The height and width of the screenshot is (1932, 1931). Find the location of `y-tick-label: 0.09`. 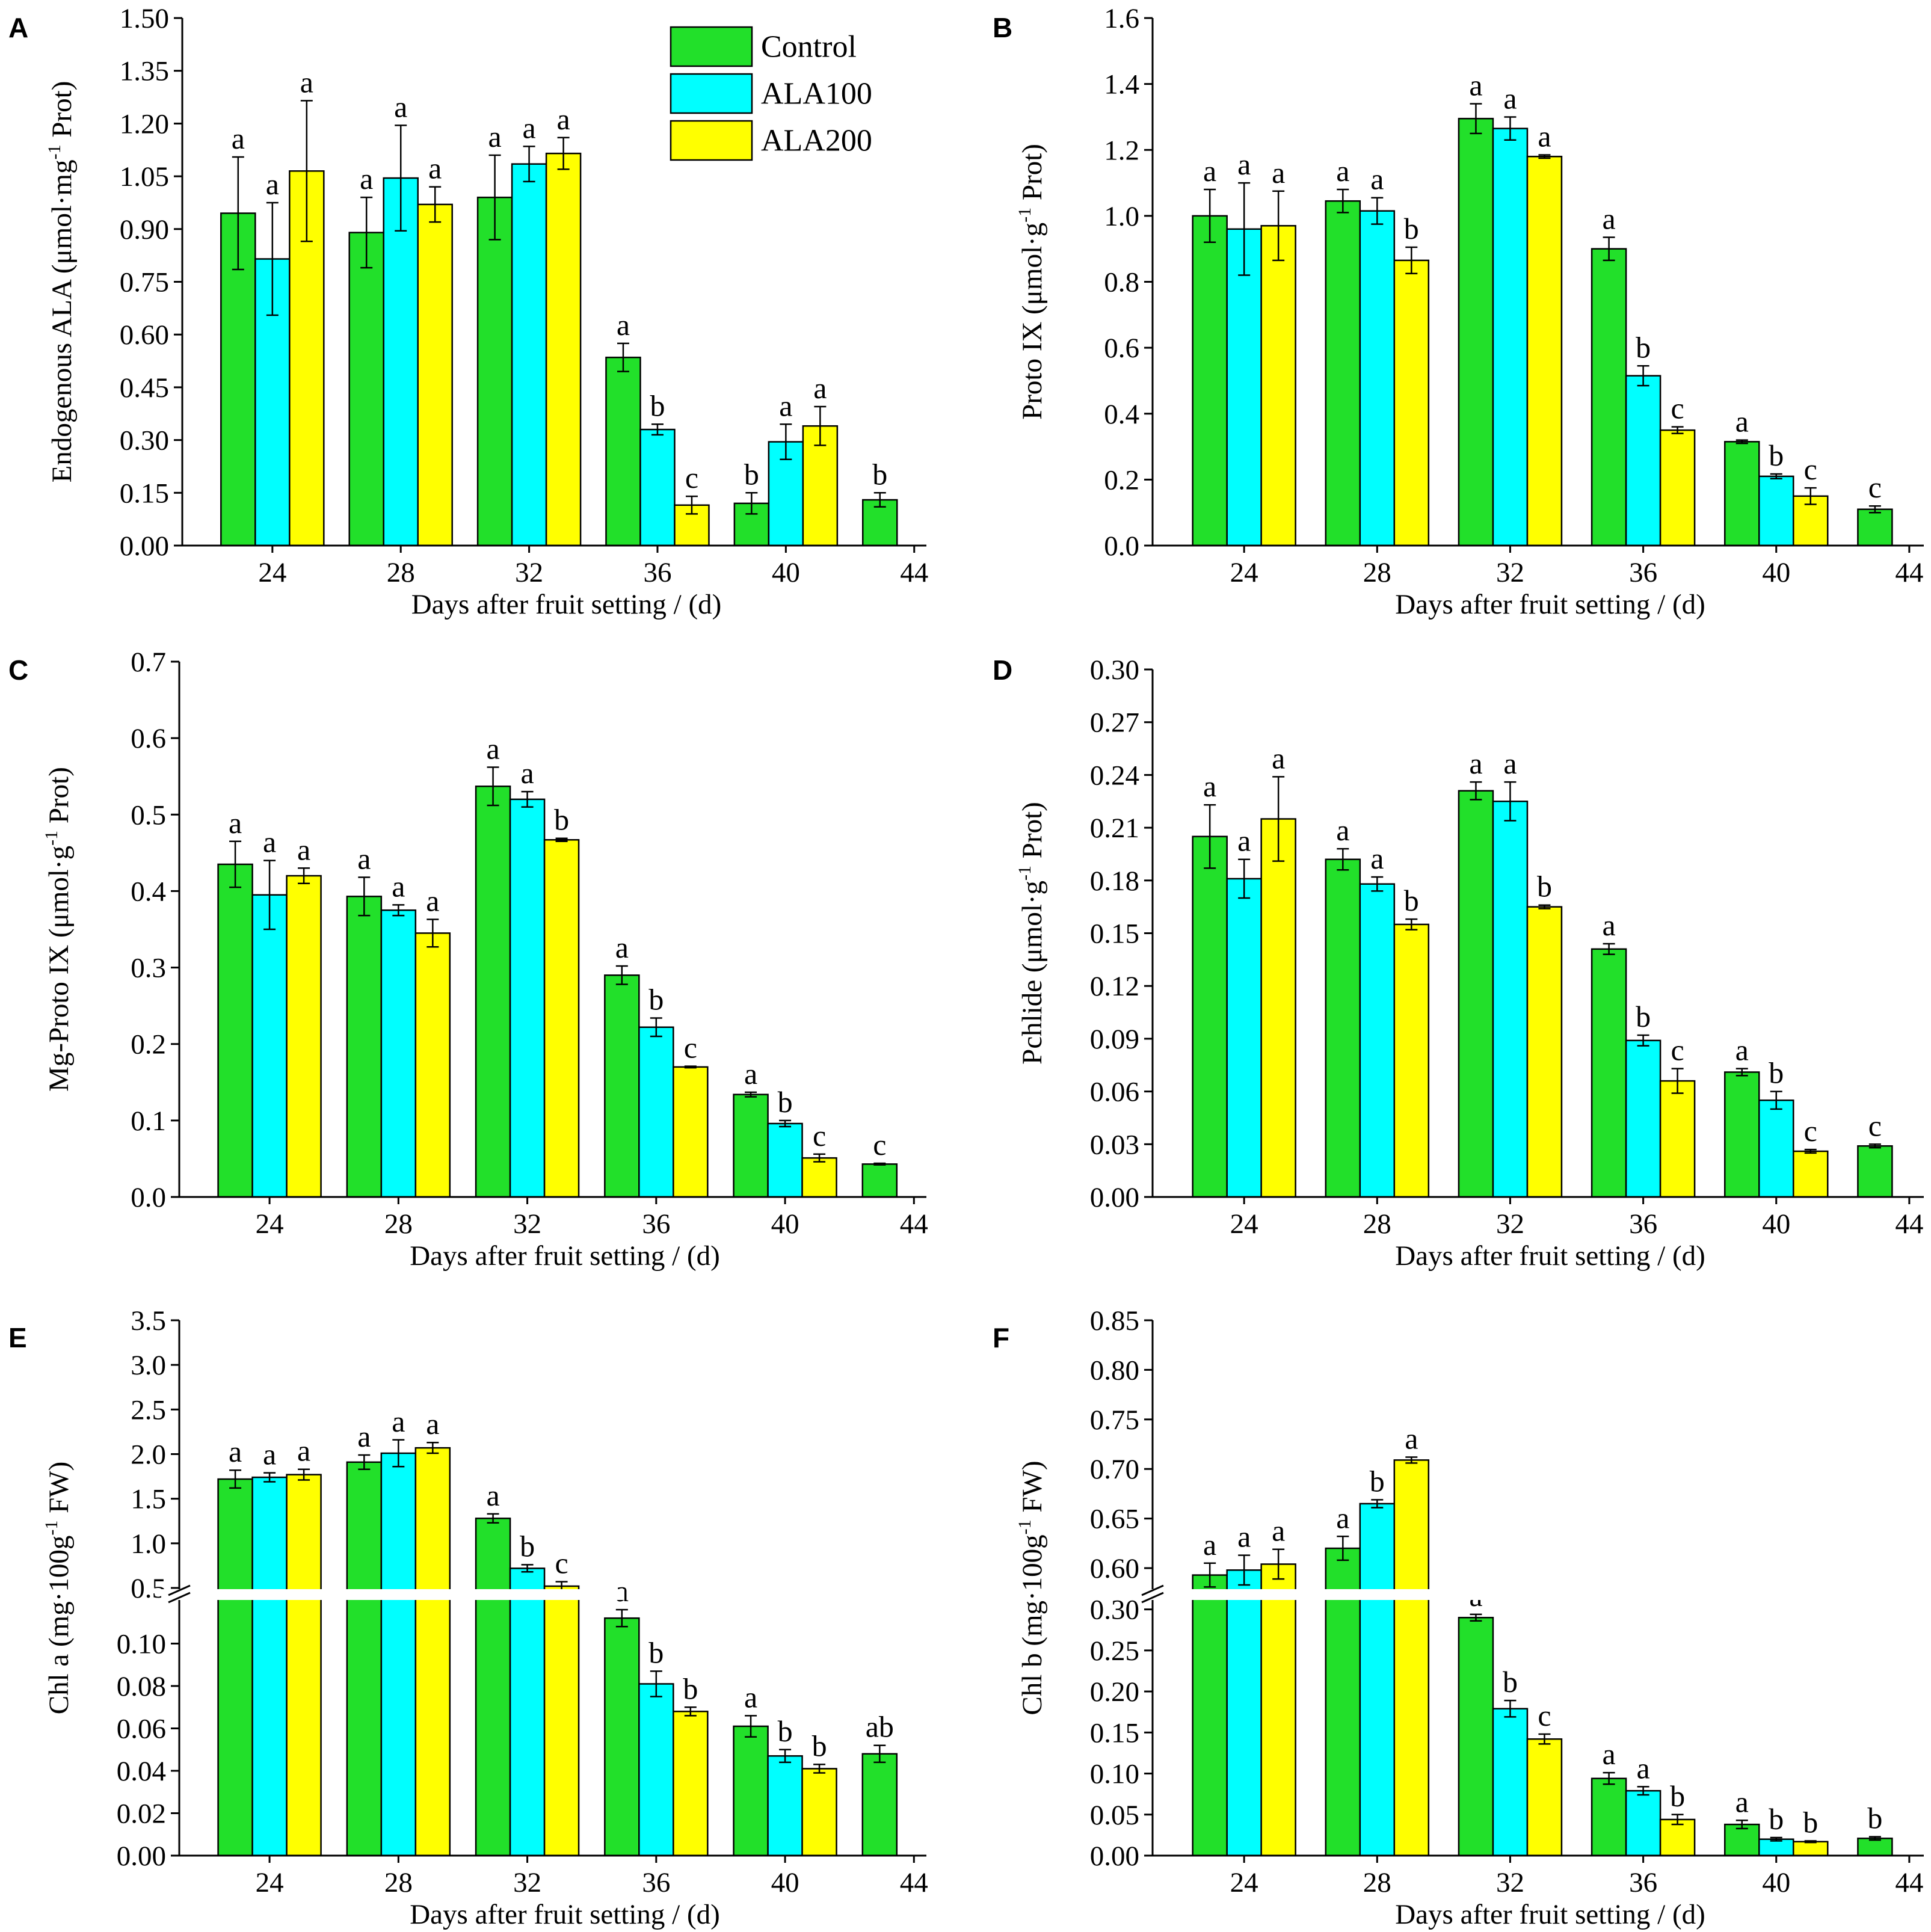

y-tick-label: 0.09 is located at coordinates (1115, 1039).